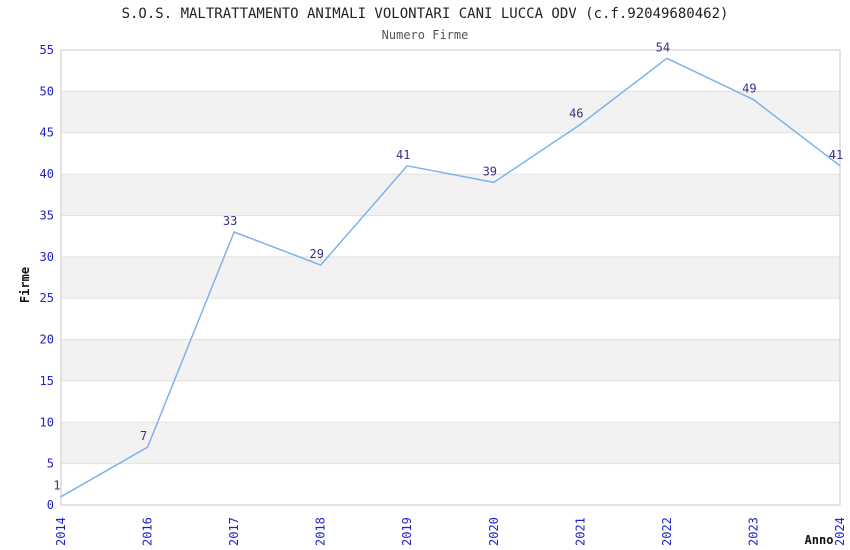  What do you see at coordinates (749, 89) in the screenshot?
I see `data-point-label: 49` at bounding box center [749, 89].